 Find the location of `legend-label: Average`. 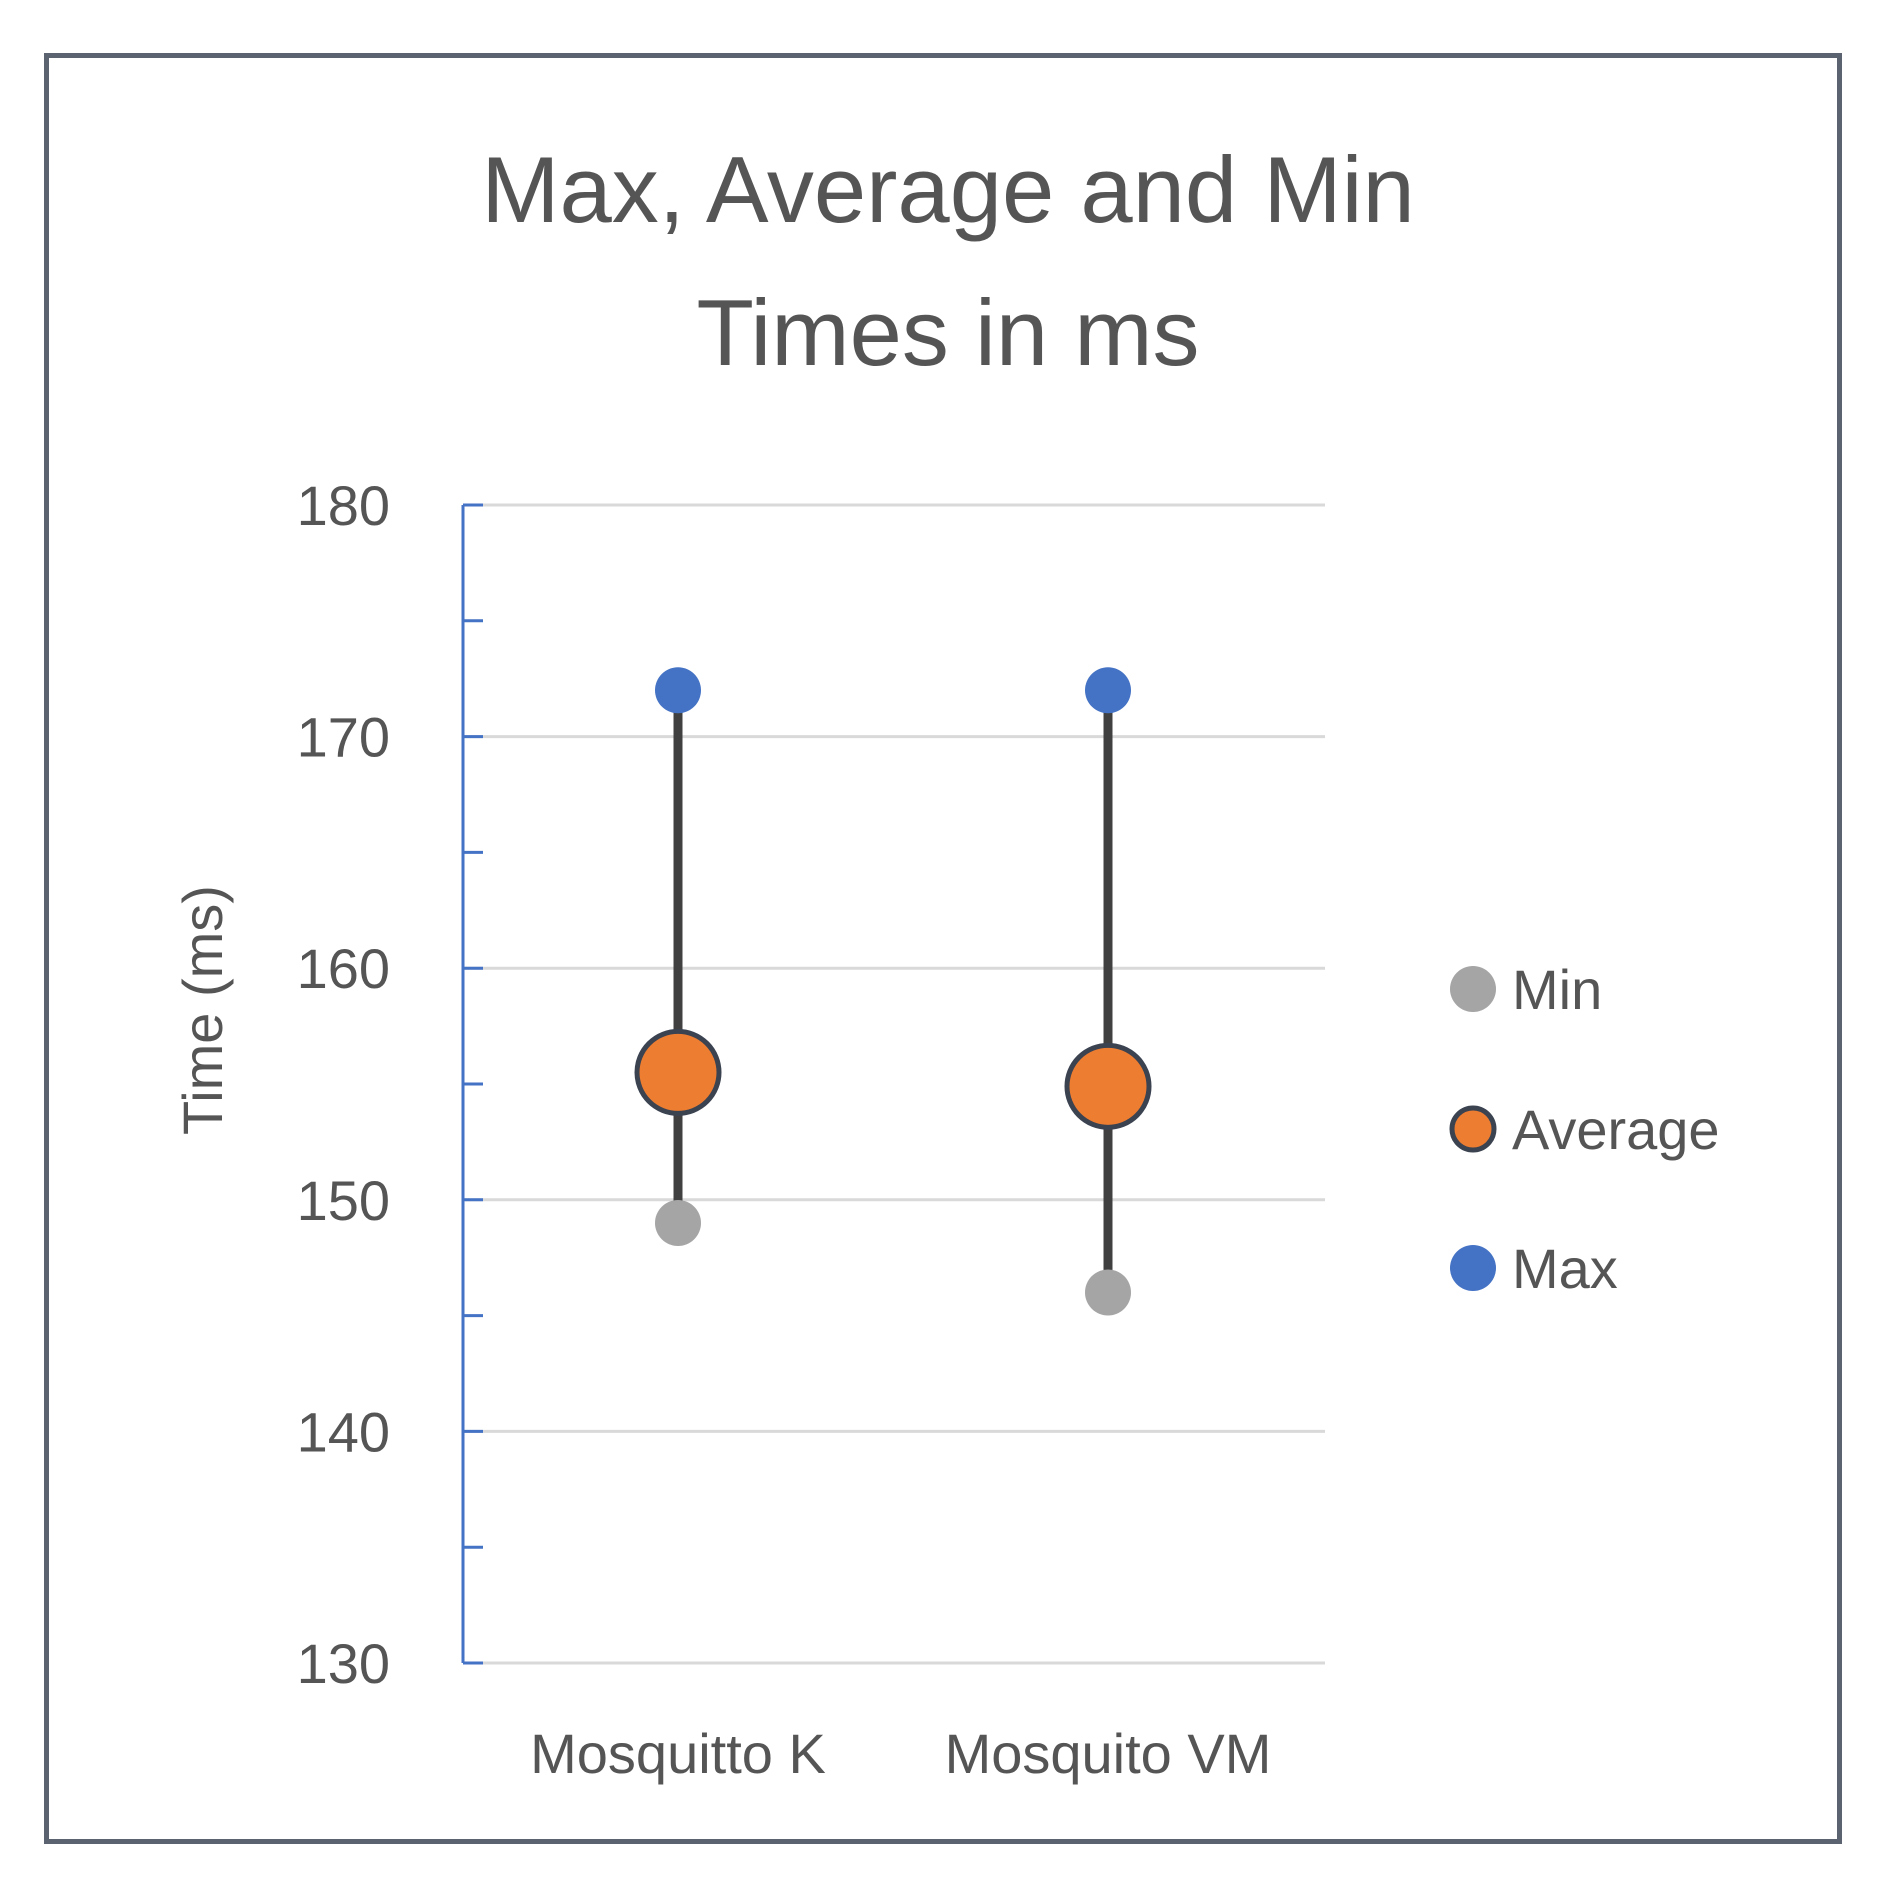

legend-label: Average is located at coordinates (1616, 1129).